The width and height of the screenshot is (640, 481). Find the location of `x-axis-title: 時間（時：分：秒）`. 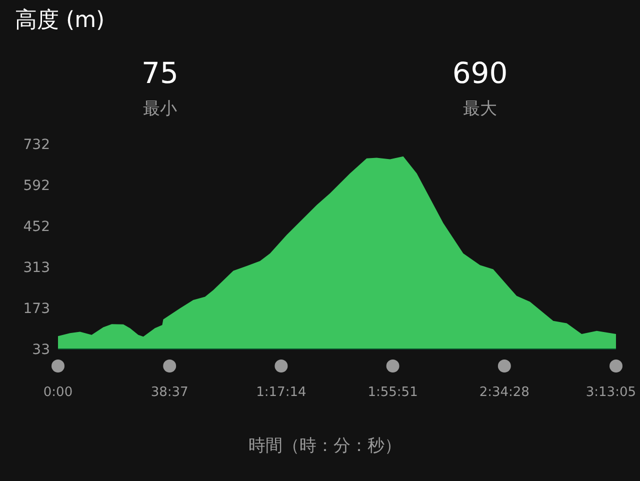

x-axis-title: 時間（時：分：秒） is located at coordinates (325, 446).